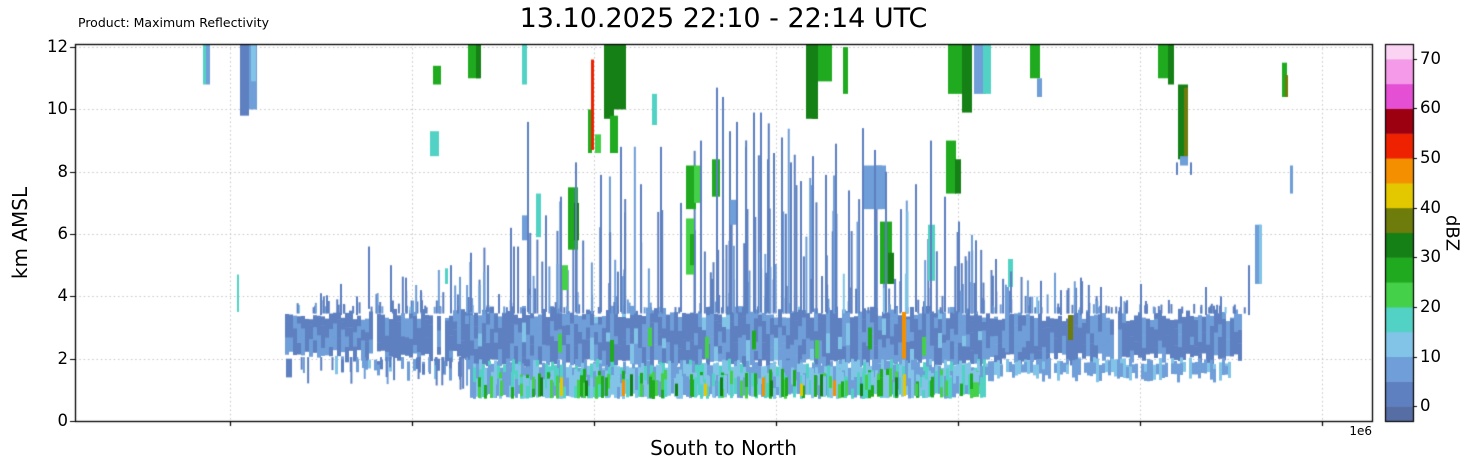 This screenshot has height=470, width=1482. Describe the element at coordinates (63, 171) in the screenshot. I see `y-tick-label: 8` at that location.